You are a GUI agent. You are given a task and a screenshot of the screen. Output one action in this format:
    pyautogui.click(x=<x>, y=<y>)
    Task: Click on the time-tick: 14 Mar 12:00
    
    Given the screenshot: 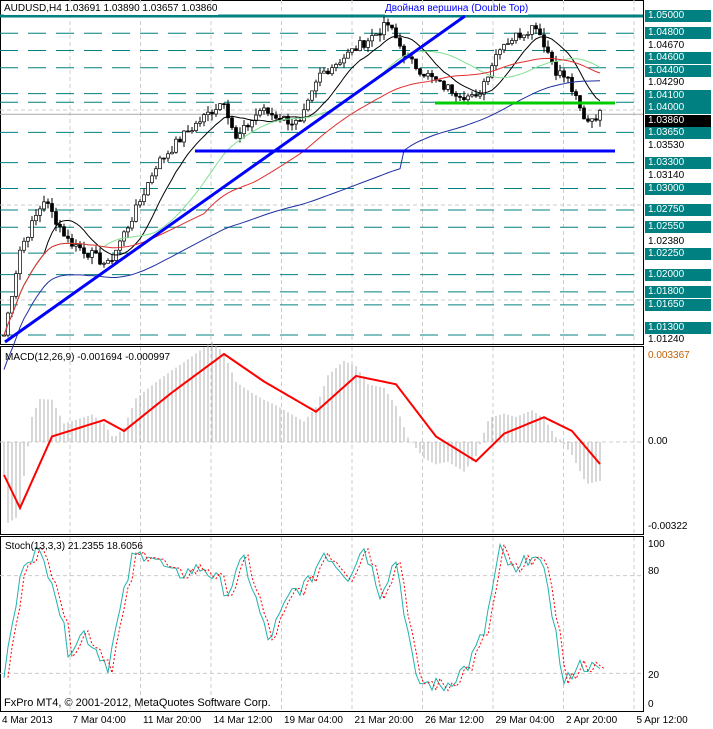 What is the action you would take?
    pyautogui.click(x=243, y=720)
    